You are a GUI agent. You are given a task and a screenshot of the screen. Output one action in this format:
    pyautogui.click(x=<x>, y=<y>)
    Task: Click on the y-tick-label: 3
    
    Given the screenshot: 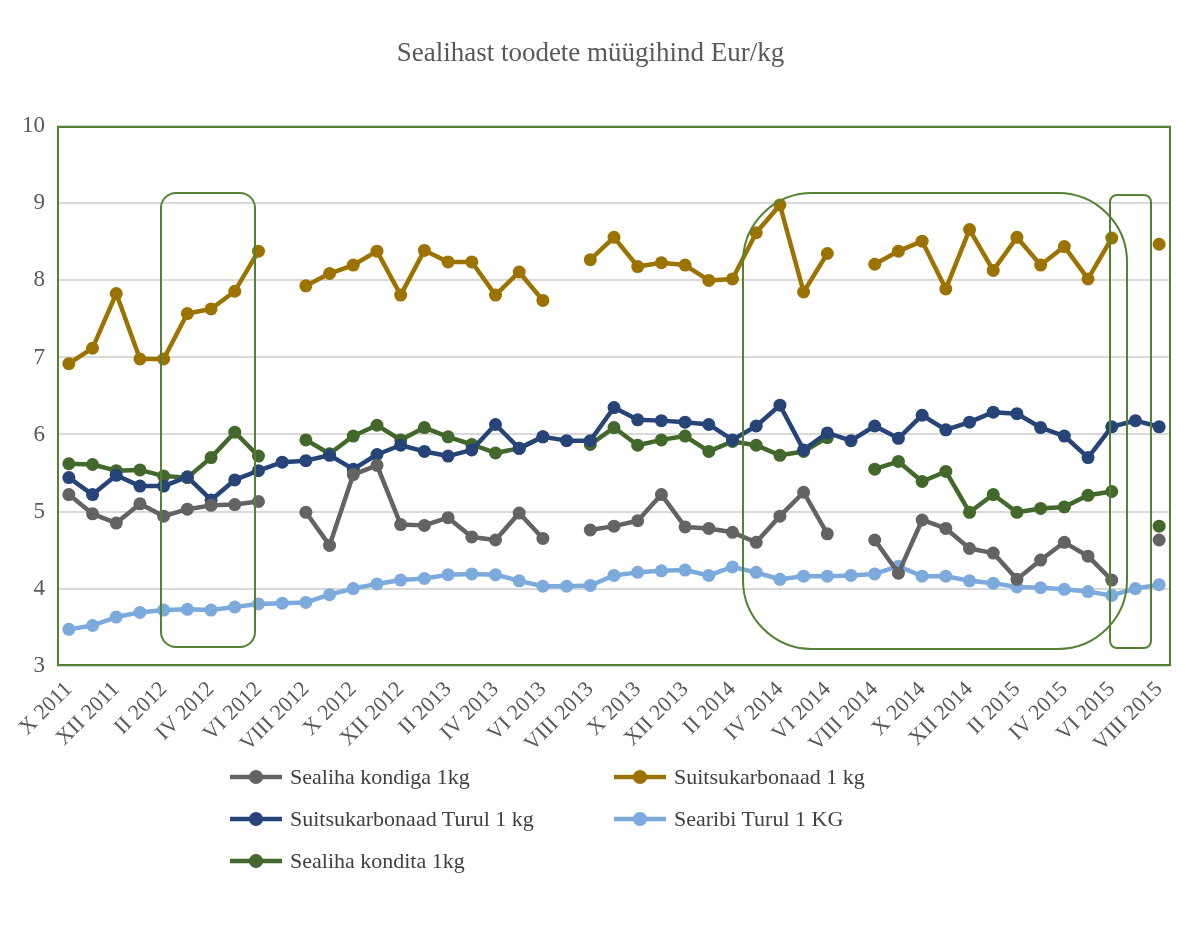 What is the action you would take?
    pyautogui.click(x=39, y=664)
    